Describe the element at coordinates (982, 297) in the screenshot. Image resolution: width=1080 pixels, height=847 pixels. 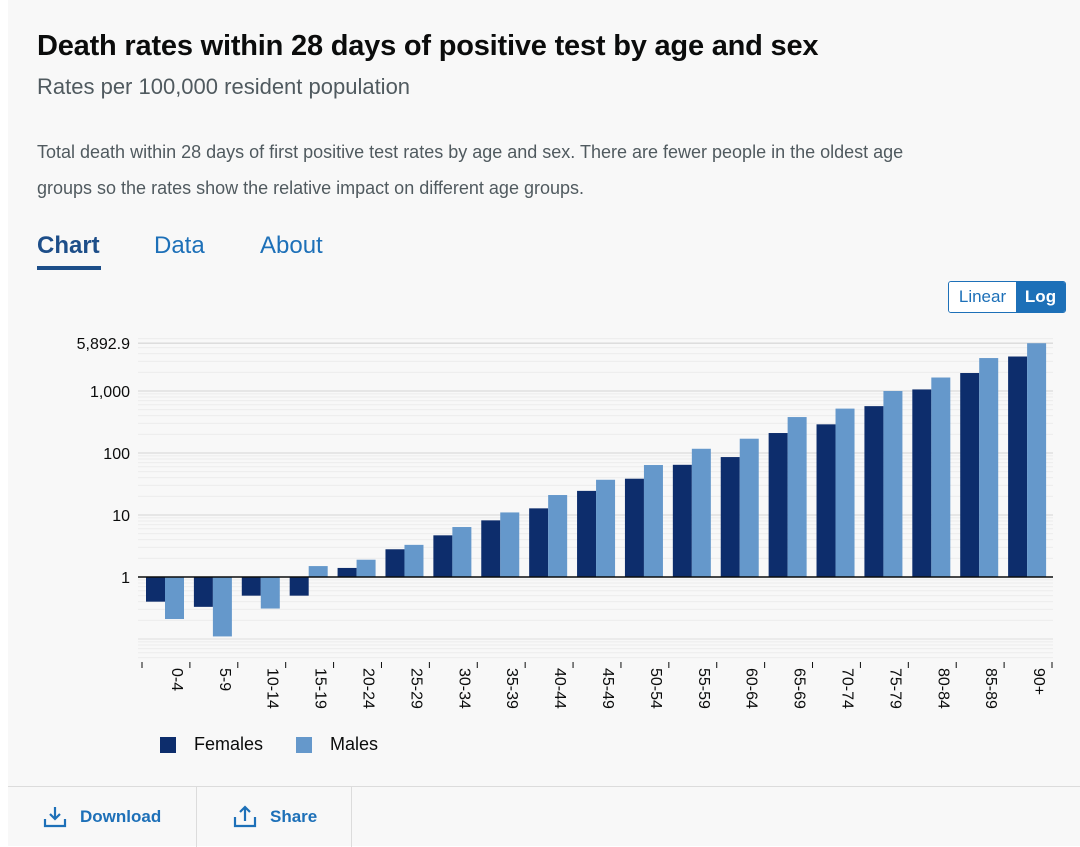
I see `linear-scale-button: Linear` at that location.